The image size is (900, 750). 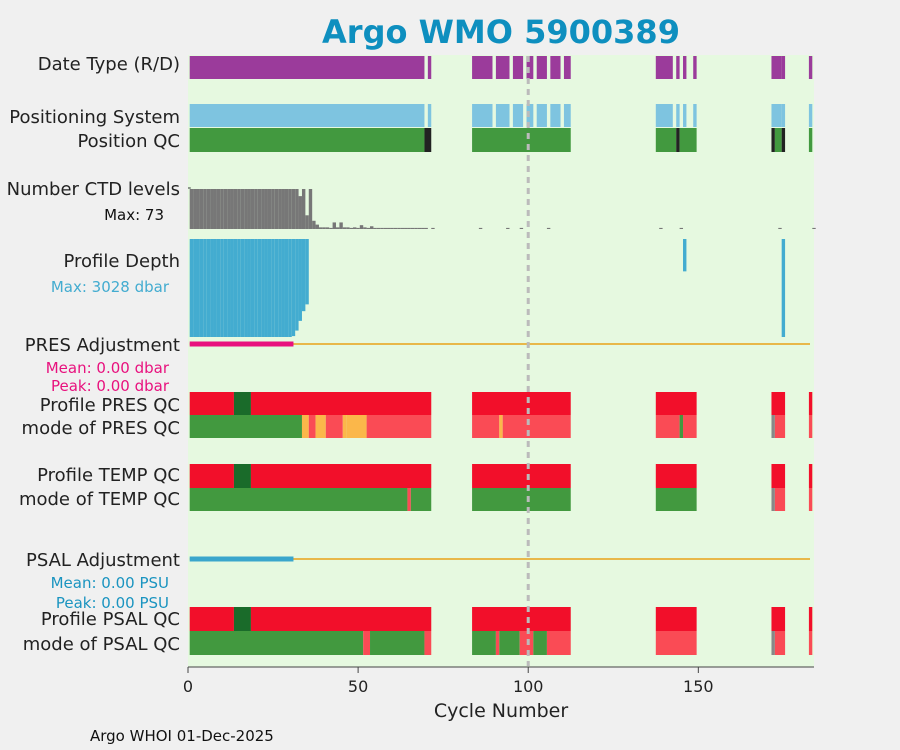 What do you see at coordinates (99, 499) in the screenshot?
I see `label-mode-temp-qc: mode of TEMP QC` at bounding box center [99, 499].